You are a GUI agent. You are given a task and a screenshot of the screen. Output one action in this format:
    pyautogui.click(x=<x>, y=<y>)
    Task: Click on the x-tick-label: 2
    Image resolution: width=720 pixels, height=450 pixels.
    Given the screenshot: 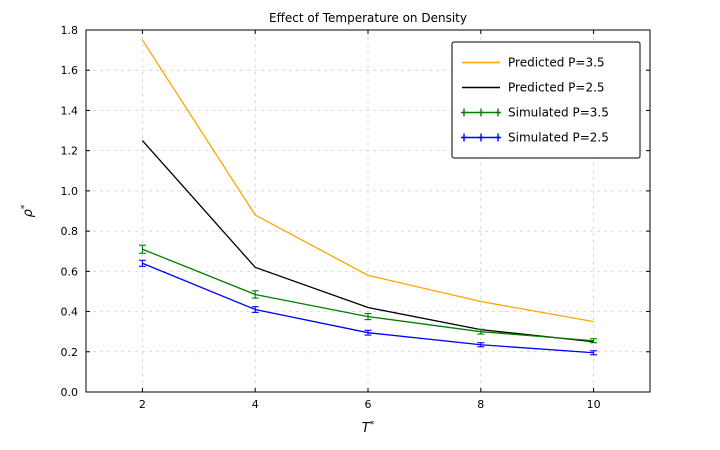 What is the action you would take?
    pyautogui.click(x=142, y=404)
    